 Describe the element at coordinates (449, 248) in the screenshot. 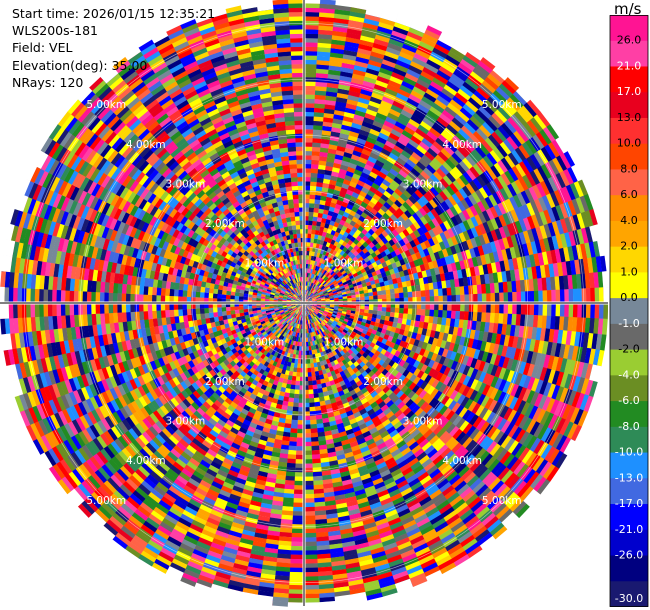

I see `ray` at that location.